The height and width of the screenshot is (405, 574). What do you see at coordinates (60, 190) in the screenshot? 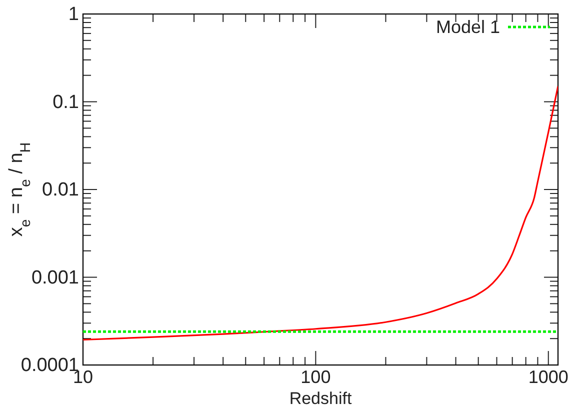
I see `y-tick-label: 0.01` at bounding box center [60, 190].